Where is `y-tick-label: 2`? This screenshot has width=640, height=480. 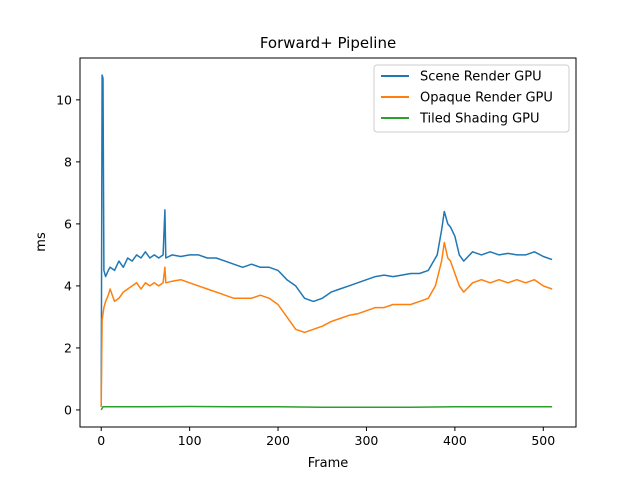
y-tick-label: 2 is located at coordinates (68, 347).